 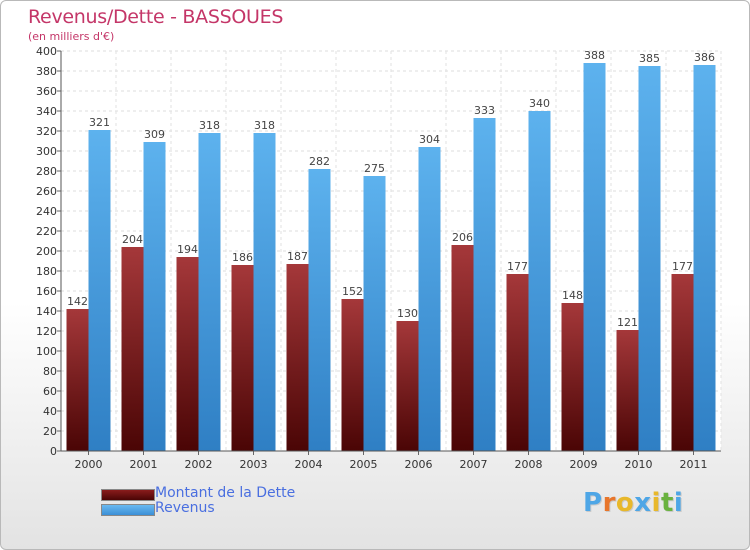 I want to click on bar-debt-2006, so click(x=407, y=386).